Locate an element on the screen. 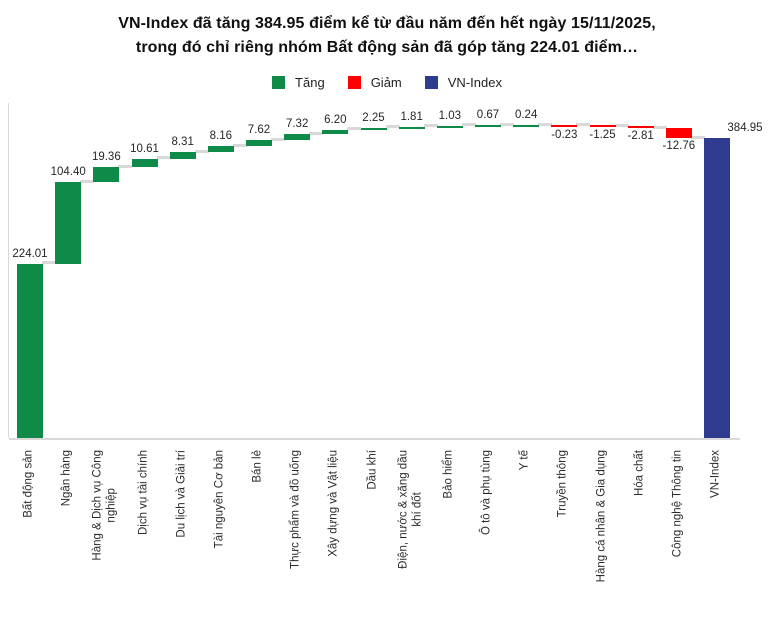 The width and height of the screenshot is (774, 623). category-label-line: VN-Index is located at coordinates (715, 474).